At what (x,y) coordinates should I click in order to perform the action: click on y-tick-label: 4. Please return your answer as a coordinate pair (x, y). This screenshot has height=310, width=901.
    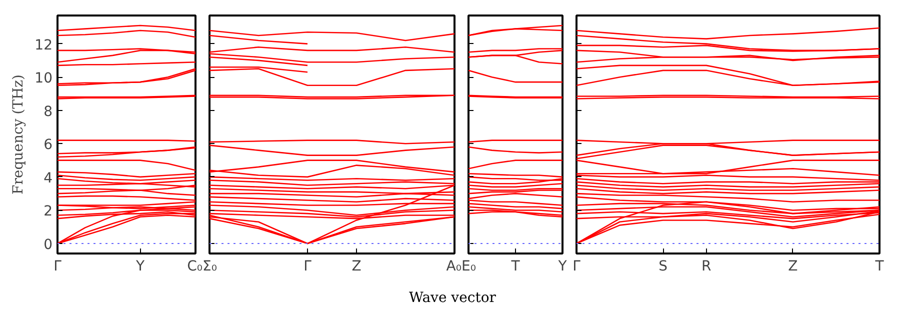
    Looking at the image, I should click on (48, 178).